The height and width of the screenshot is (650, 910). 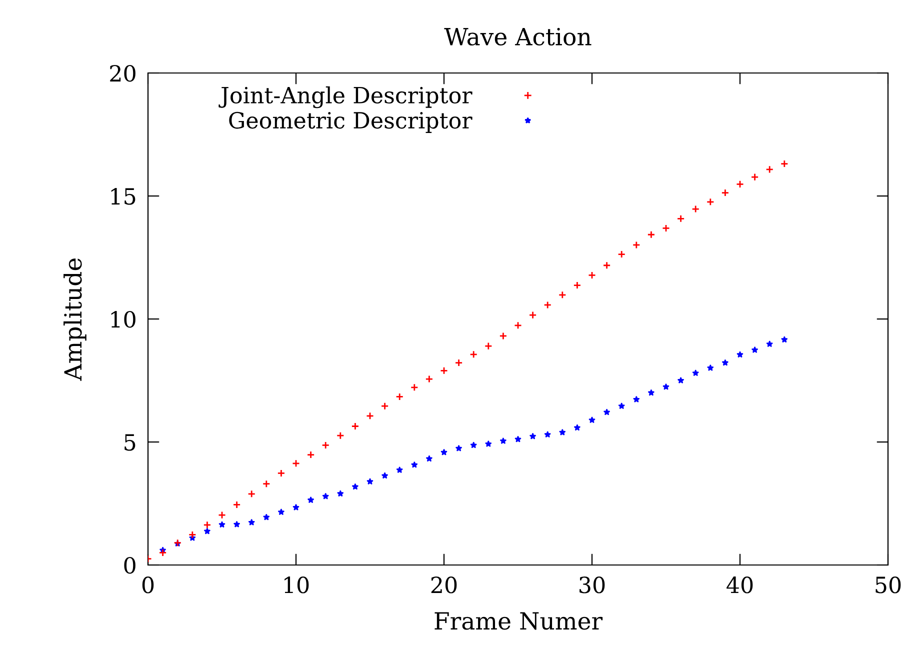 I want to click on x-tick-label: 0, so click(x=148, y=585).